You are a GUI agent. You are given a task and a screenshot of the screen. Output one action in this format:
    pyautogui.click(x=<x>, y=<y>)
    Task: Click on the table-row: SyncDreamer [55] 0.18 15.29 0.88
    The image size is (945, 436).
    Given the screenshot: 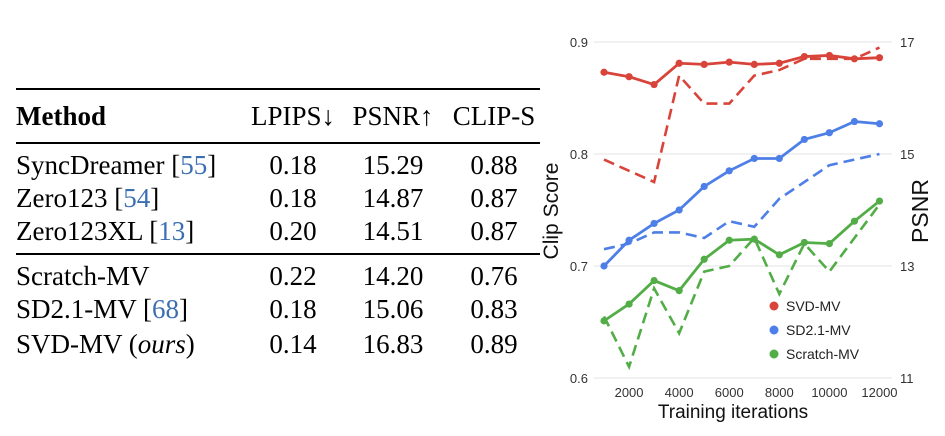 What is the action you would take?
    pyautogui.click(x=278, y=161)
    